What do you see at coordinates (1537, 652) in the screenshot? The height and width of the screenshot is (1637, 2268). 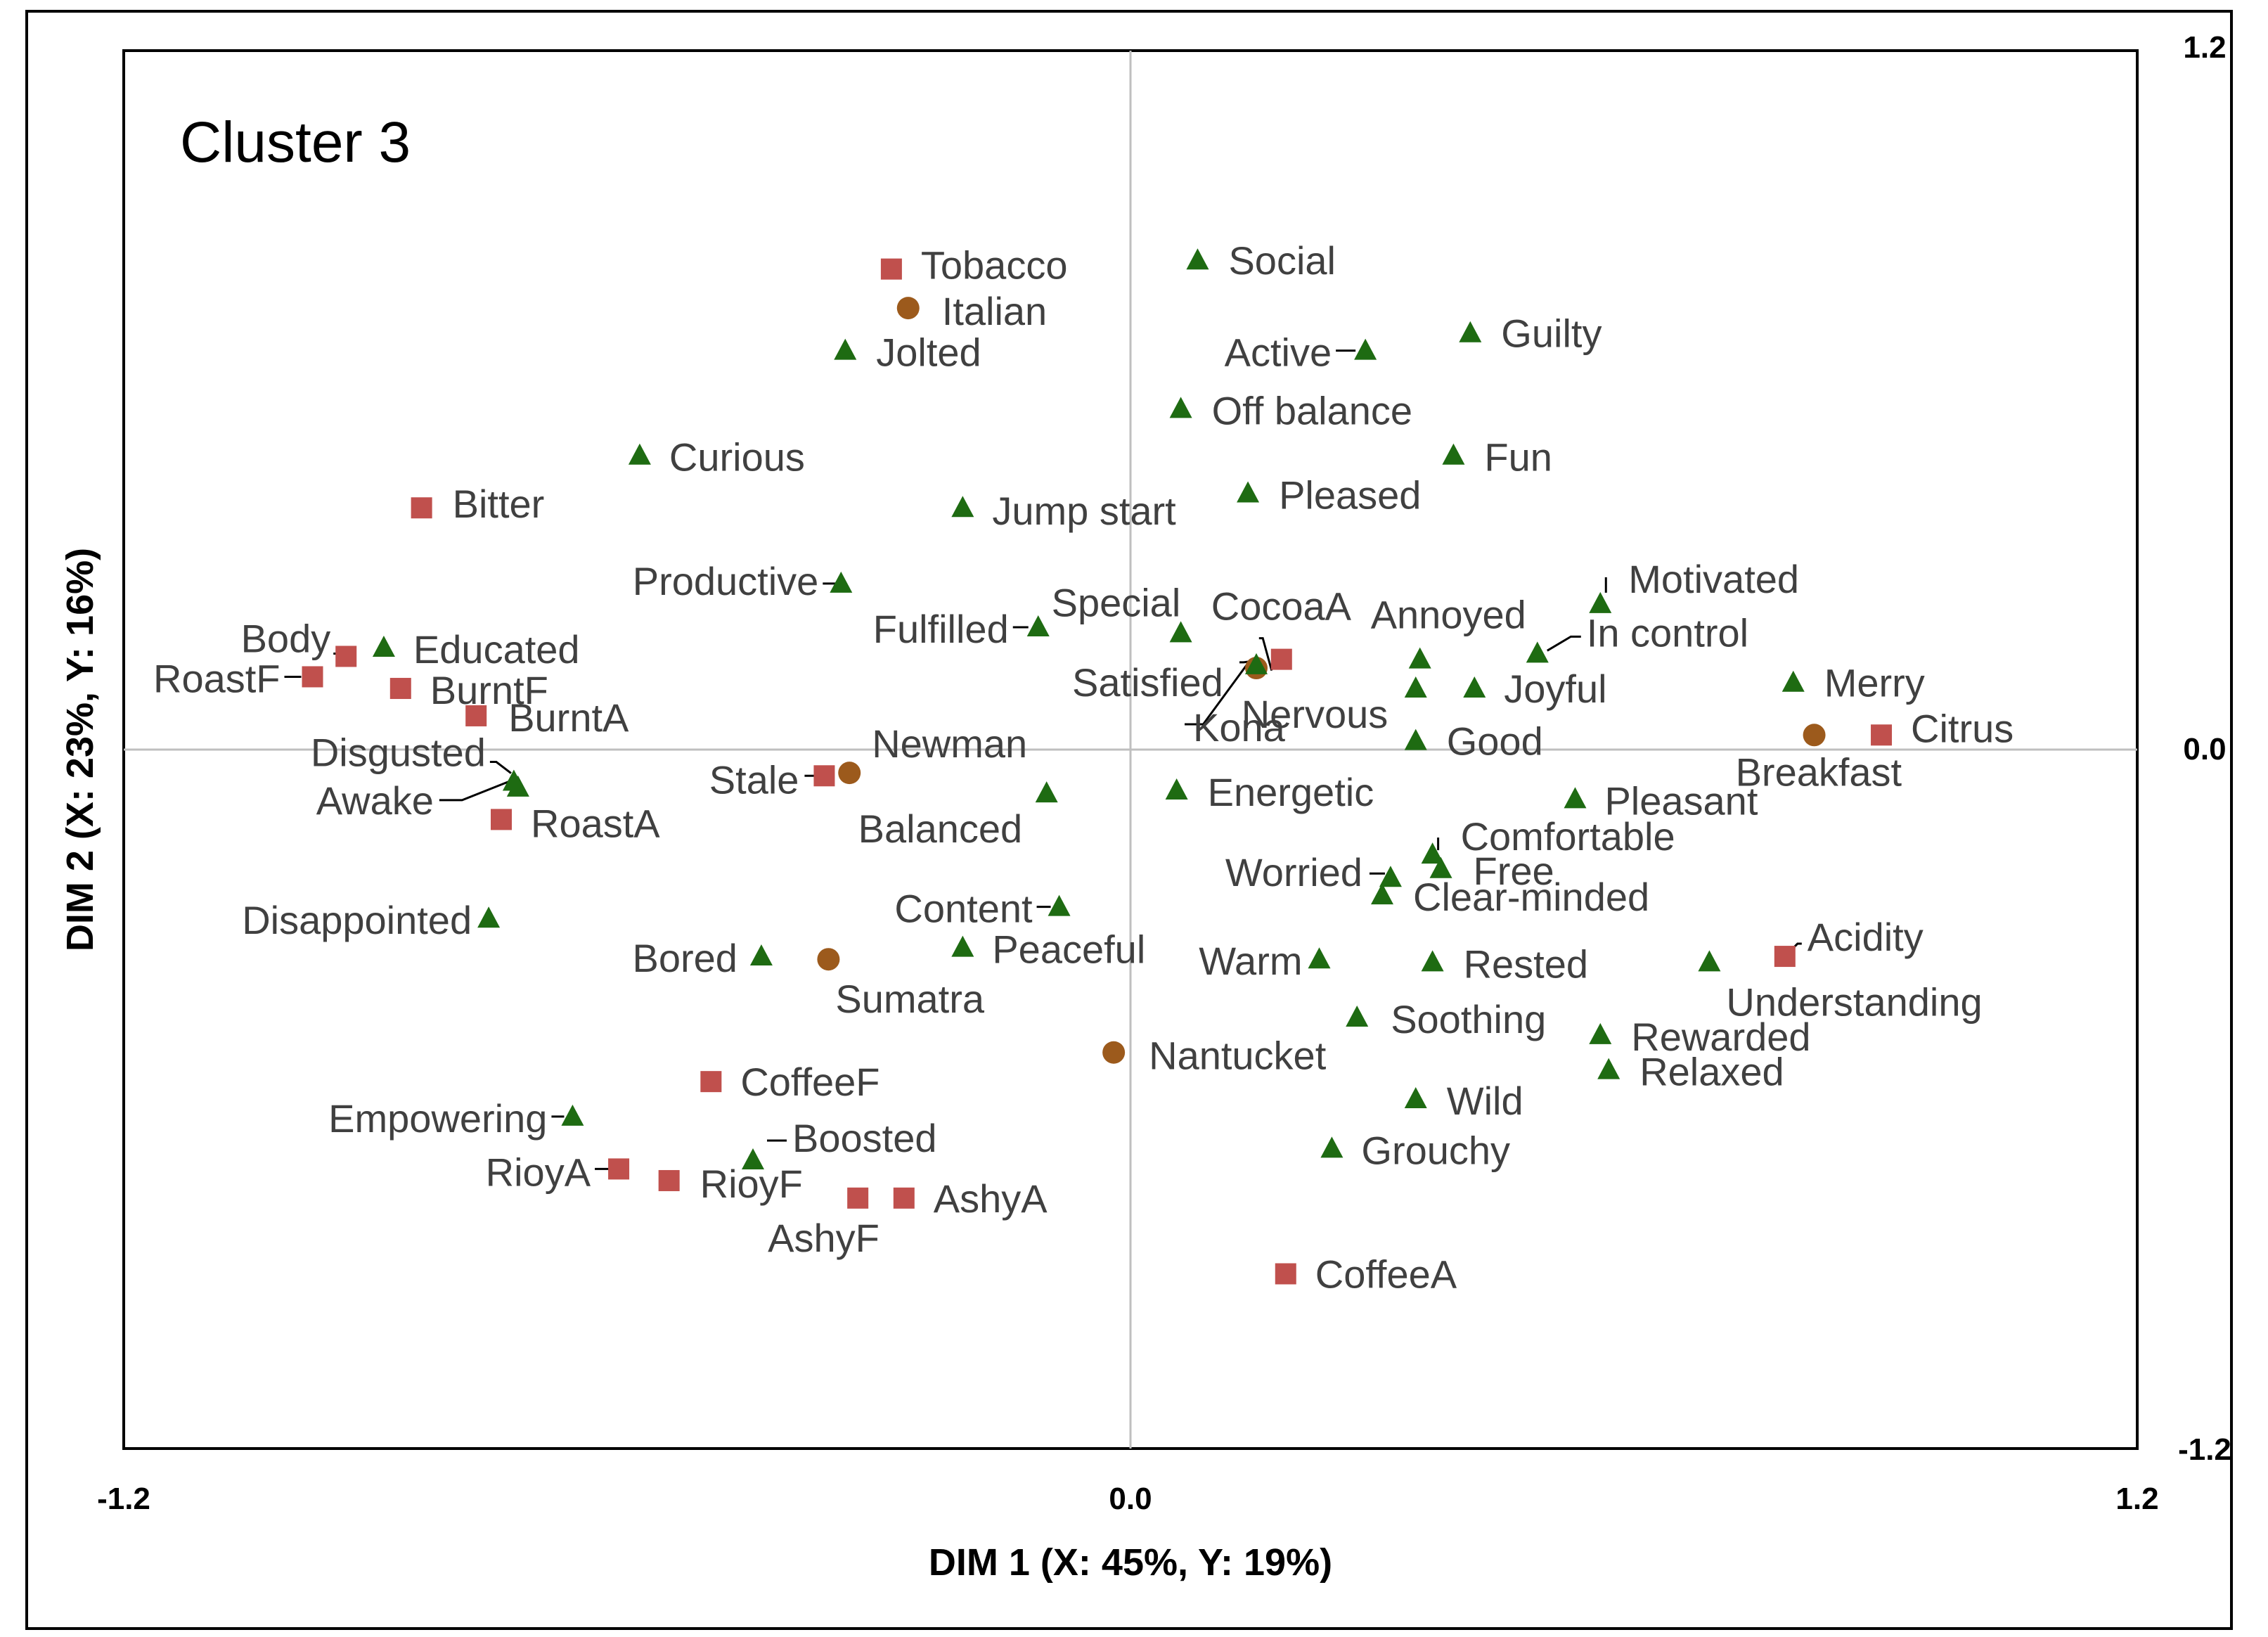 I see `triangle-marker-in-control` at bounding box center [1537, 652].